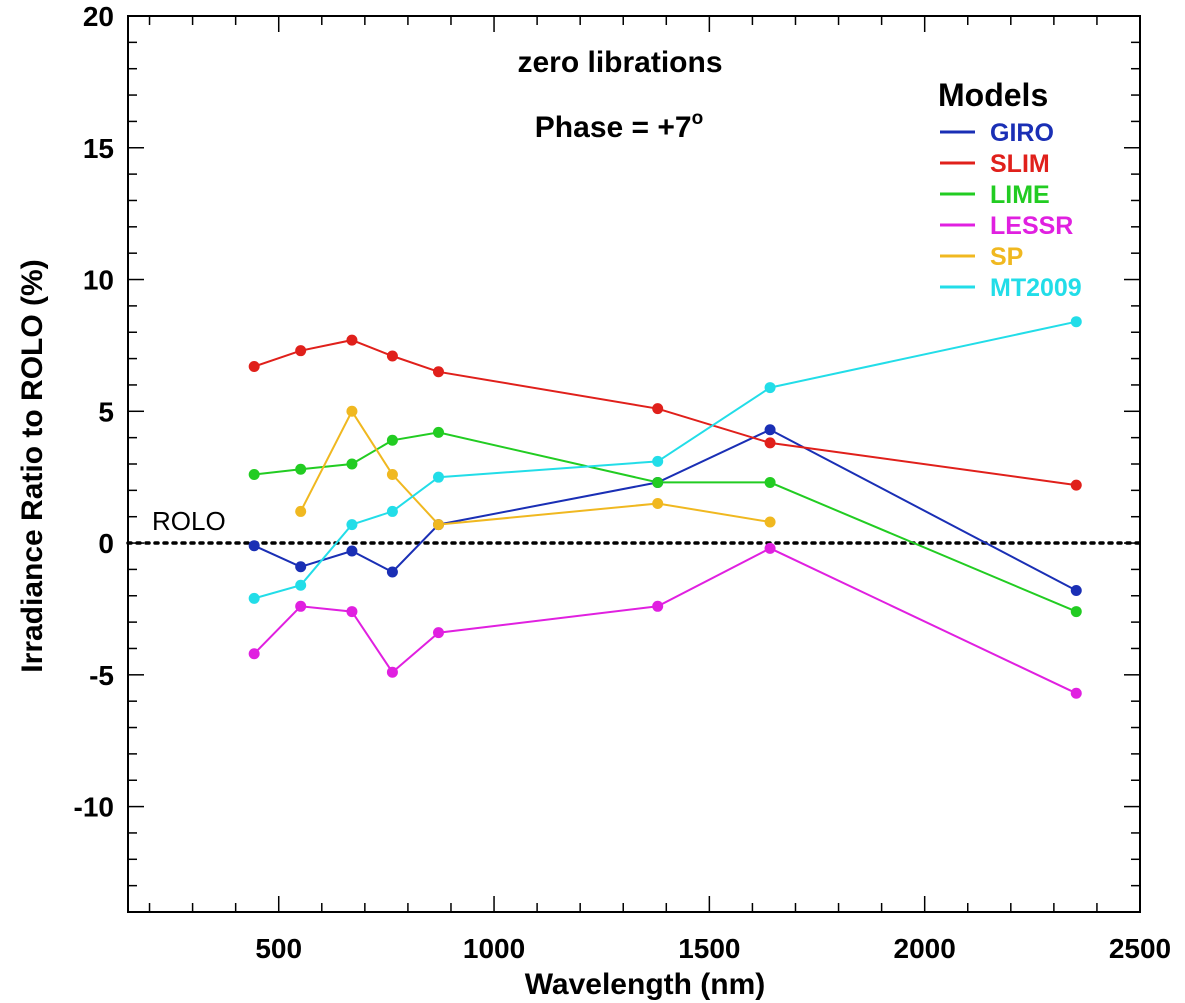  I want to click on legend: GIRO SLIM LIME LESSR SP MT2009, so click(1011, 210).